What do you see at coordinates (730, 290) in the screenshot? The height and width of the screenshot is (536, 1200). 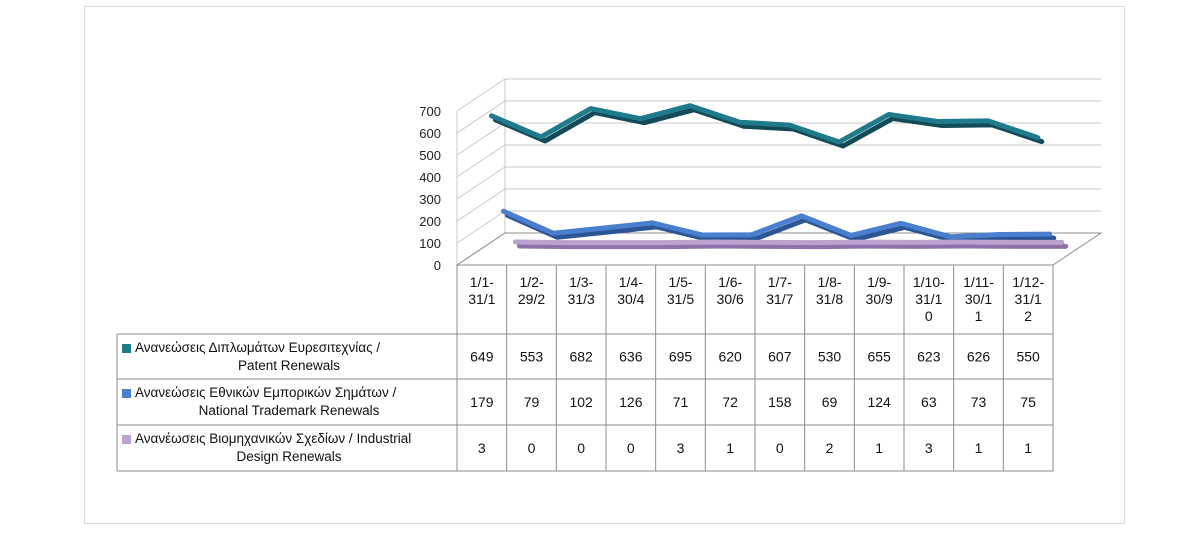 I see `category-label: 1/6-30/6` at bounding box center [730, 290].